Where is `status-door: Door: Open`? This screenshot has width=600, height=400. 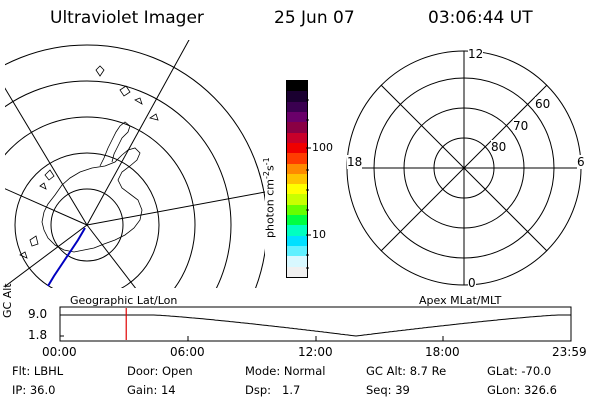
status-door: Door: Open is located at coordinates (160, 371).